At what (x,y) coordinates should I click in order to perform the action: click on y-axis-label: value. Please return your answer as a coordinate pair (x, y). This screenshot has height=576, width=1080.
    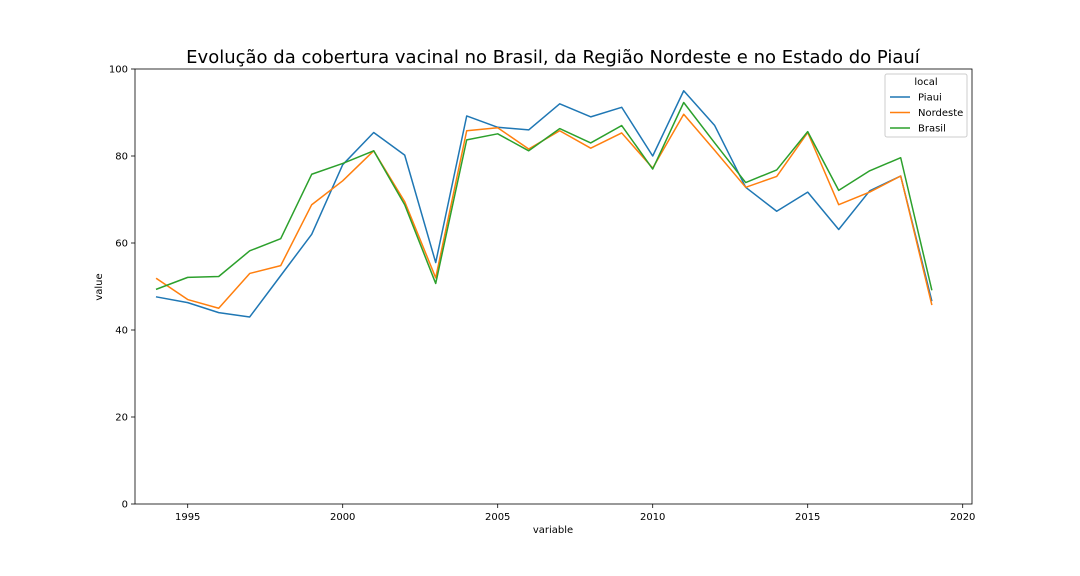
    Looking at the image, I should click on (99, 286).